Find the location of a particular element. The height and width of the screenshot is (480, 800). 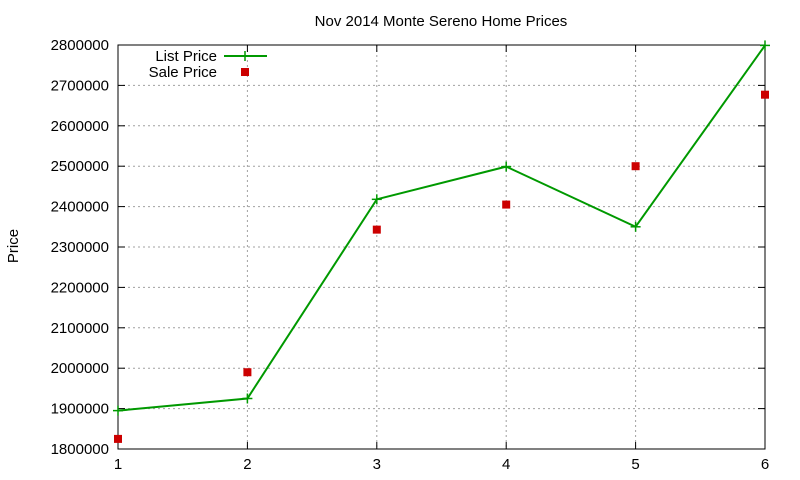

legend-plus-marker is located at coordinates (245, 56).